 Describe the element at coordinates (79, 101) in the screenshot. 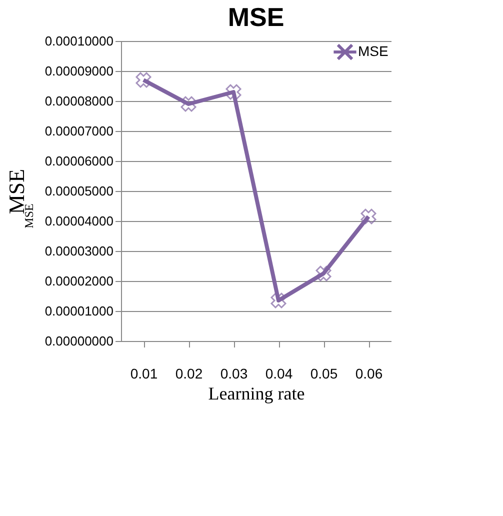

I see `y-tick-label: 0.00008000` at that location.